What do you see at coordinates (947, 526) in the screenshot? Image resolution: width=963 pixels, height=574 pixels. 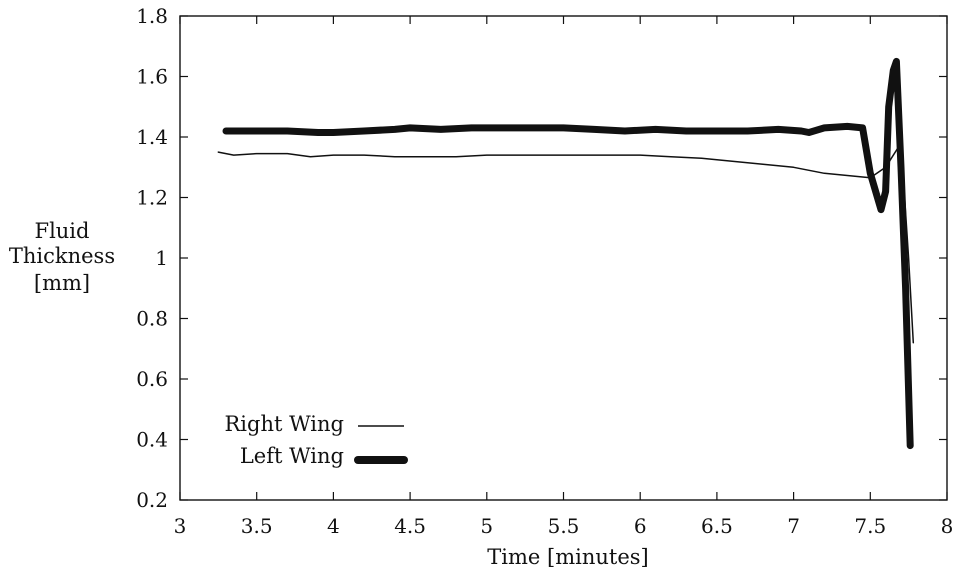 I see `x-tick-label: 8` at bounding box center [947, 526].